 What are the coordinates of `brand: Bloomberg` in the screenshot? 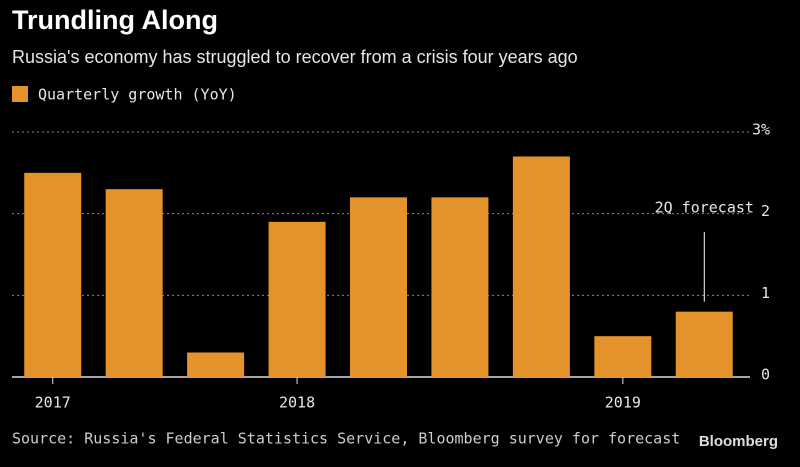 It's located at (738, 441).